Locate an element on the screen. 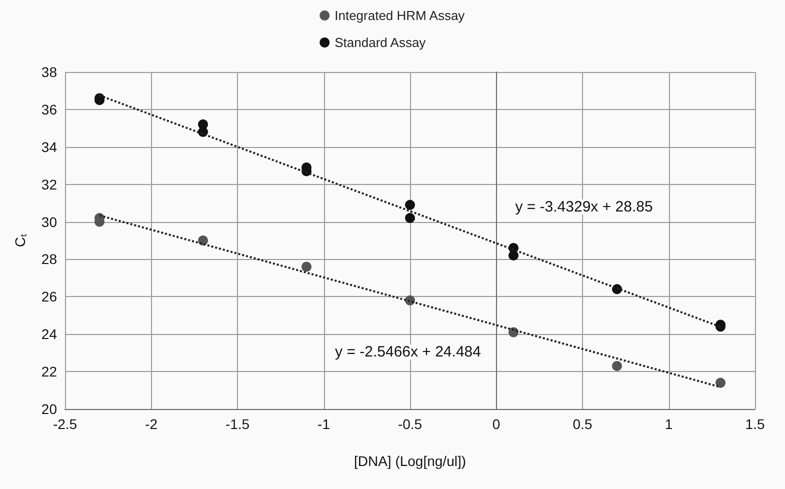 The image size is (785, 489). y-tick-label: 26 is located at coordinates (49, 296).